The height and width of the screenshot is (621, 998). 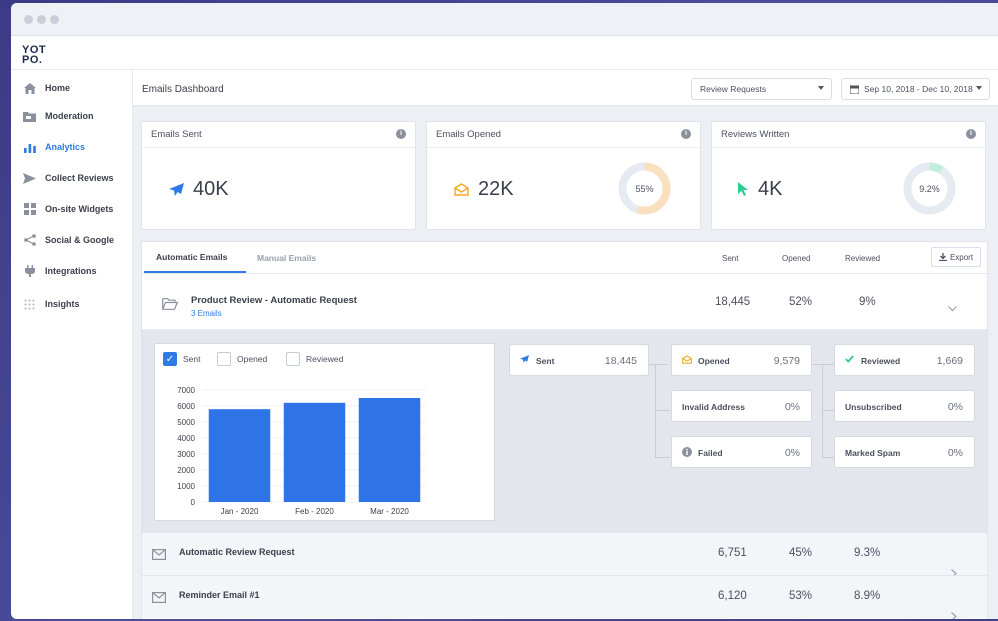 I want to click on envelope-open-icon, so click(x=461, y=192).